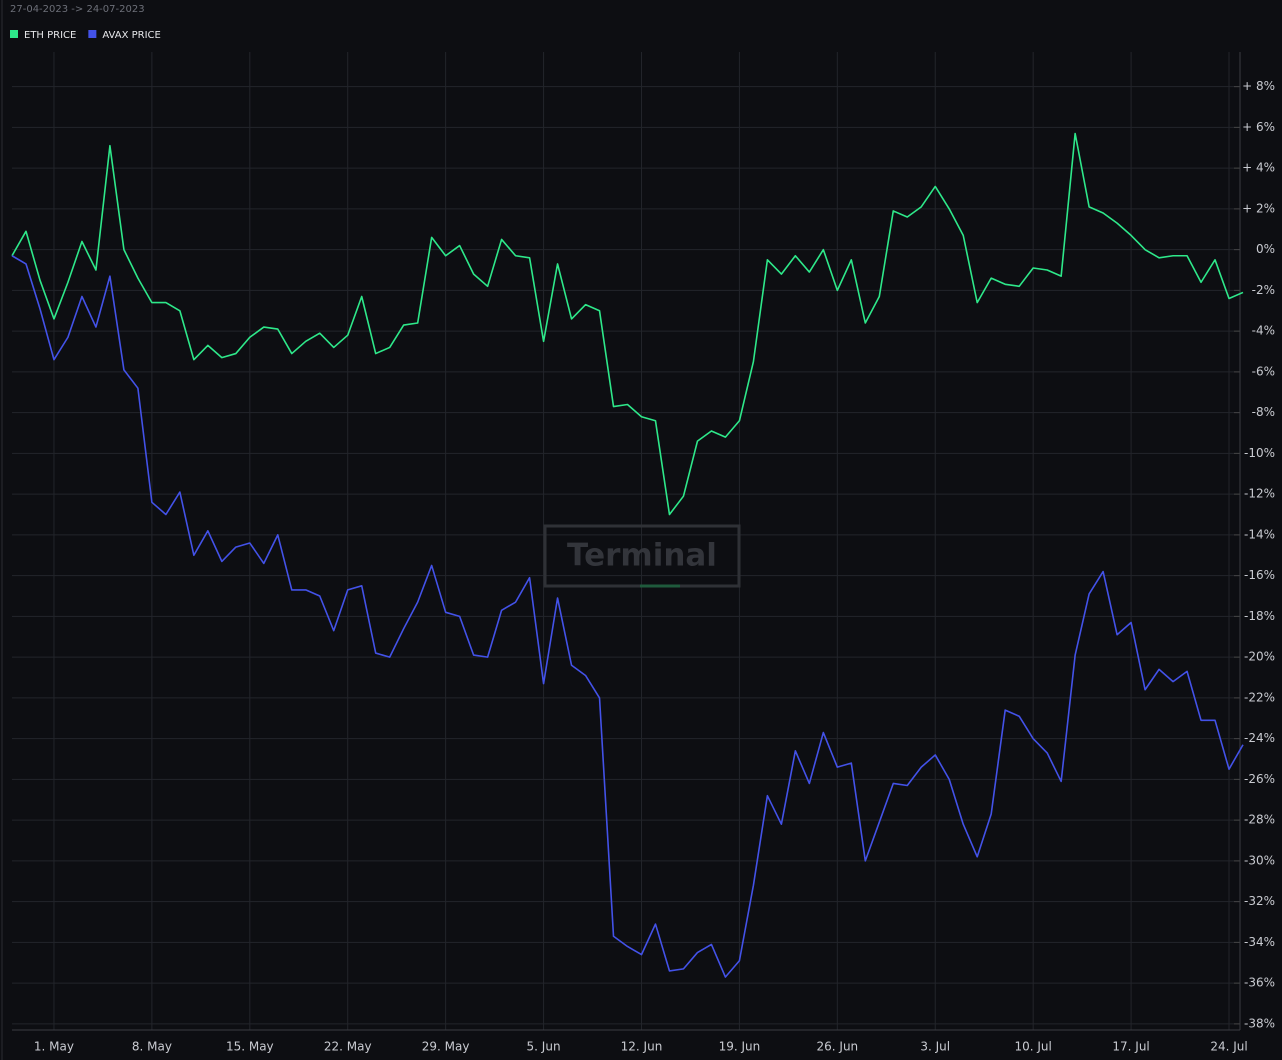  What do you see at coordinates (1263, 290) in the screenshot?
I see `y-tick-label: -2%` at bounding box center [1263, 290].